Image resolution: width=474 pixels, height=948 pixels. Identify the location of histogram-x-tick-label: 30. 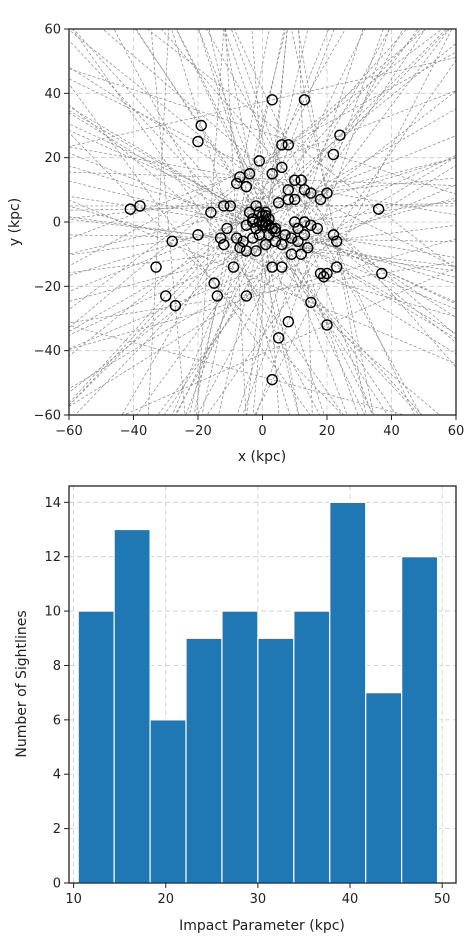
(258, 899).